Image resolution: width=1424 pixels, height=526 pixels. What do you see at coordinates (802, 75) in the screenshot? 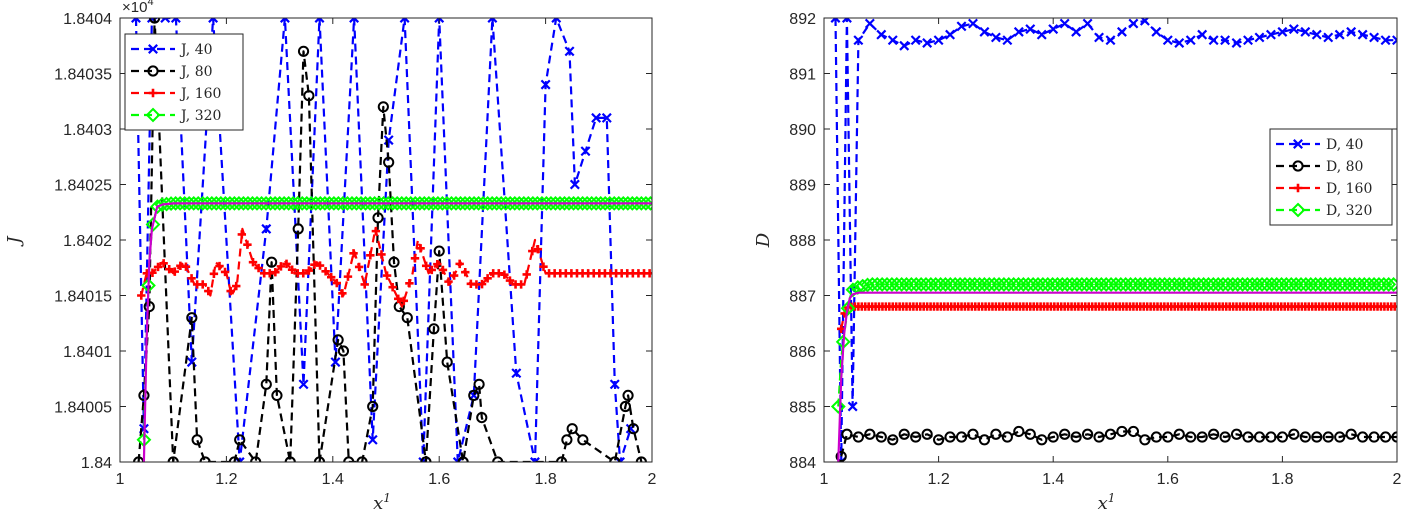
I see `y-tick-label: 891` at bounding box center [802, 75].